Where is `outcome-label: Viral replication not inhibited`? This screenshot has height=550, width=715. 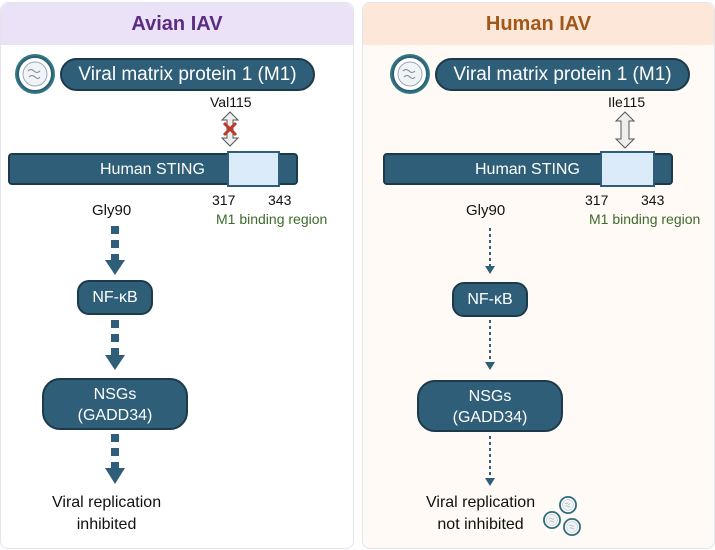 outcome-label: Viral replication not inhibited is located at coordinates (481, 513).